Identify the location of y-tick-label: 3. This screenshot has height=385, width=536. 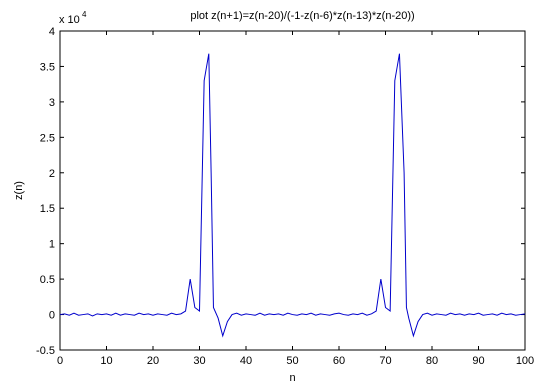
(52, 103).